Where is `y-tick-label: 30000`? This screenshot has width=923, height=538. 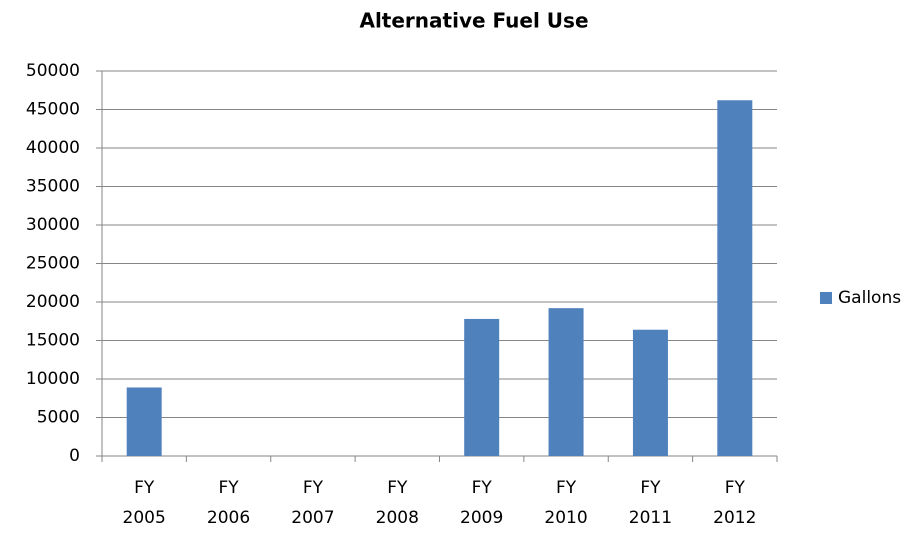 y-tick-label: 30000 is located at coordinates (53, 225).